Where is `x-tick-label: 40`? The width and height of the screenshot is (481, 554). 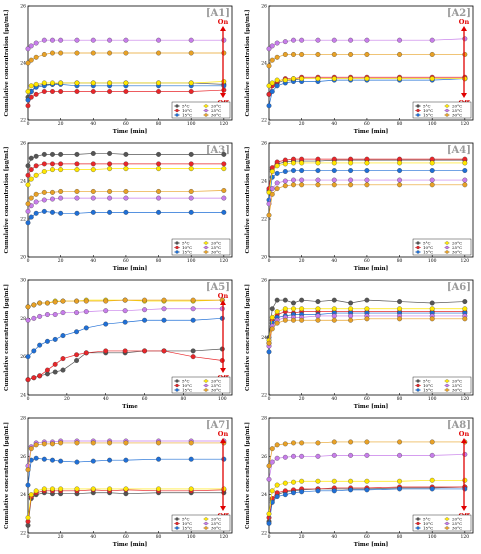
x-tick-label: 40 is located at coordinates (93, 124).